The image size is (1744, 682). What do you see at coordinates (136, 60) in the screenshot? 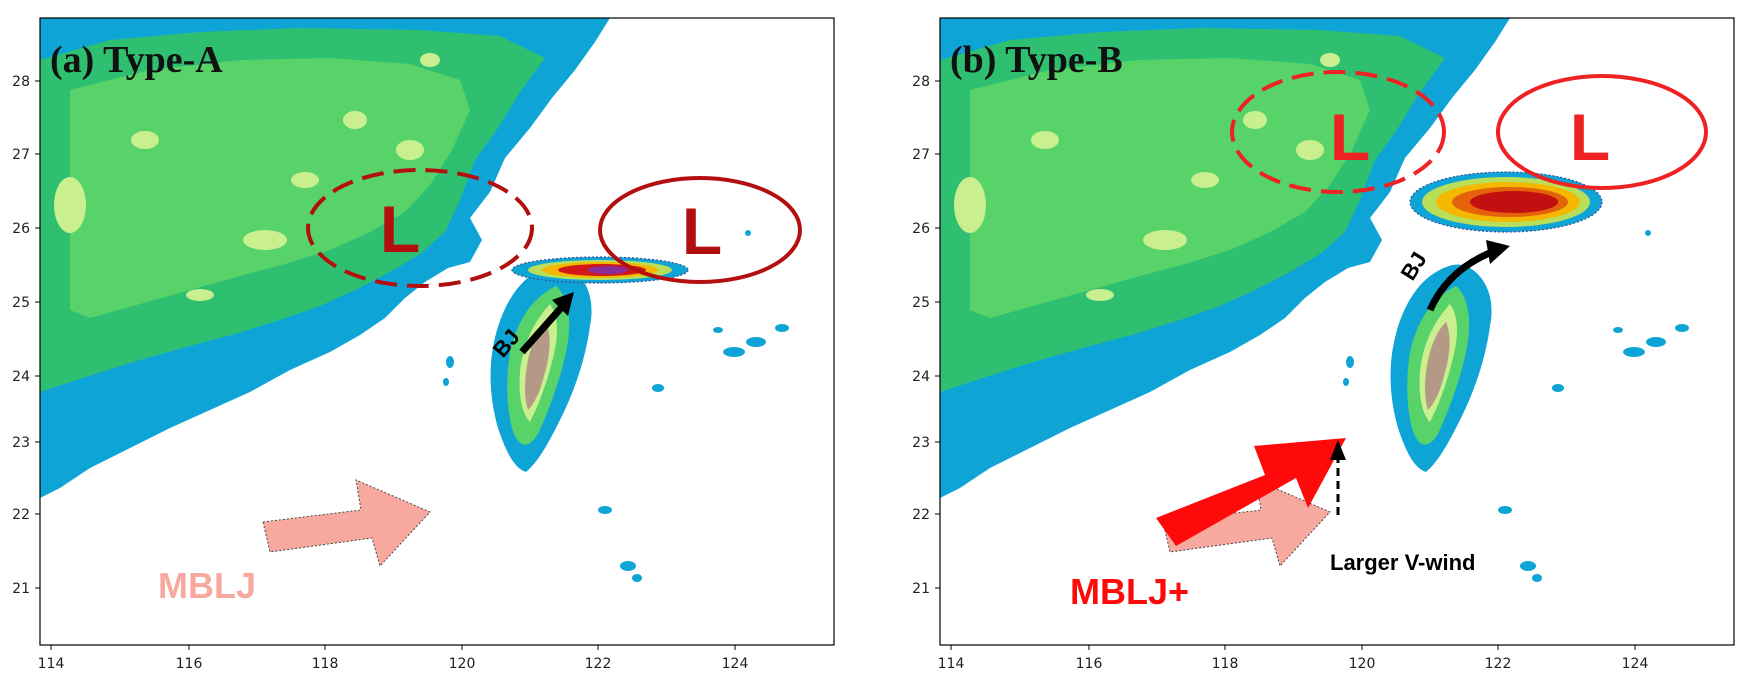
I see `panel-a-title: (a) Type-A` at bounding box center [136, 60].